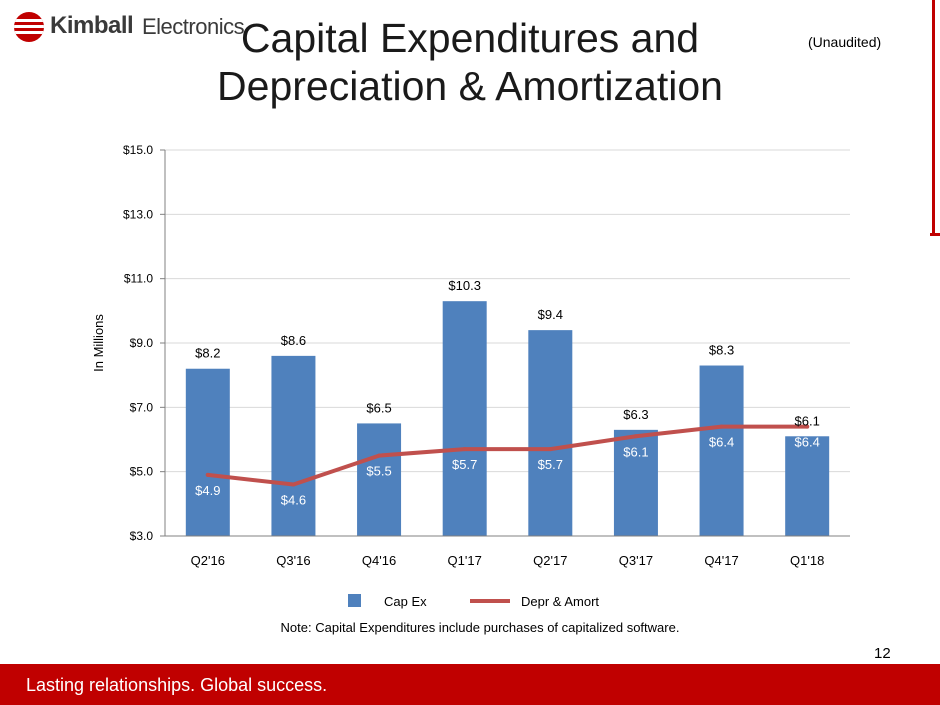  What do you see at coordinates (142, 343) in the screenshot?
I see `y-tick-label: $9.0` at bounding box center [142, 343].